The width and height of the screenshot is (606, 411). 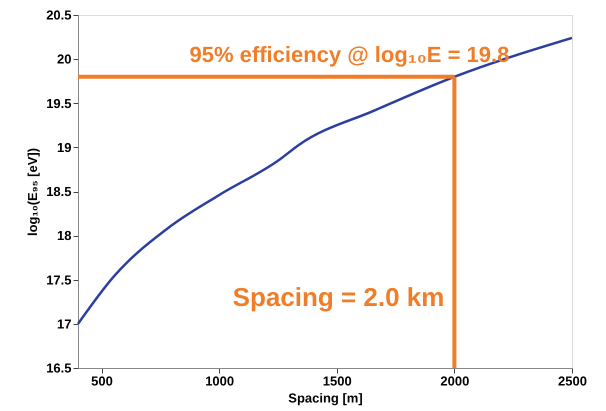 I want to click on y-axis-title: log₁₀(E₉₅ [eV]), so click(x=32, y=192).